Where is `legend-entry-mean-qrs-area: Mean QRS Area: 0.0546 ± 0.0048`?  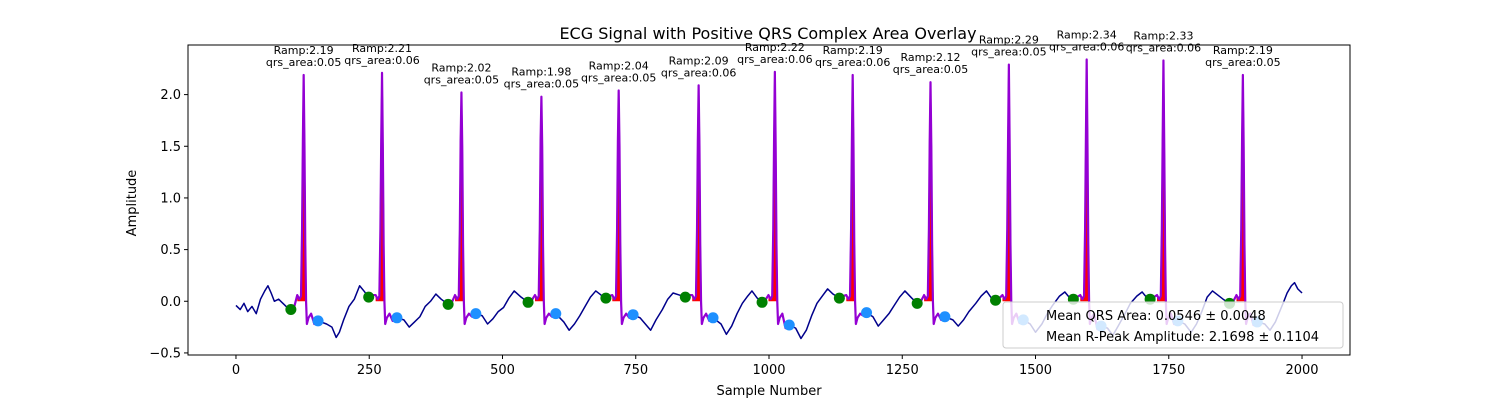
legend-entry-mean-qrs-area: Mean QRS Area: 0.0546 ± 0.0048 is located at coordinates (1156, 316).